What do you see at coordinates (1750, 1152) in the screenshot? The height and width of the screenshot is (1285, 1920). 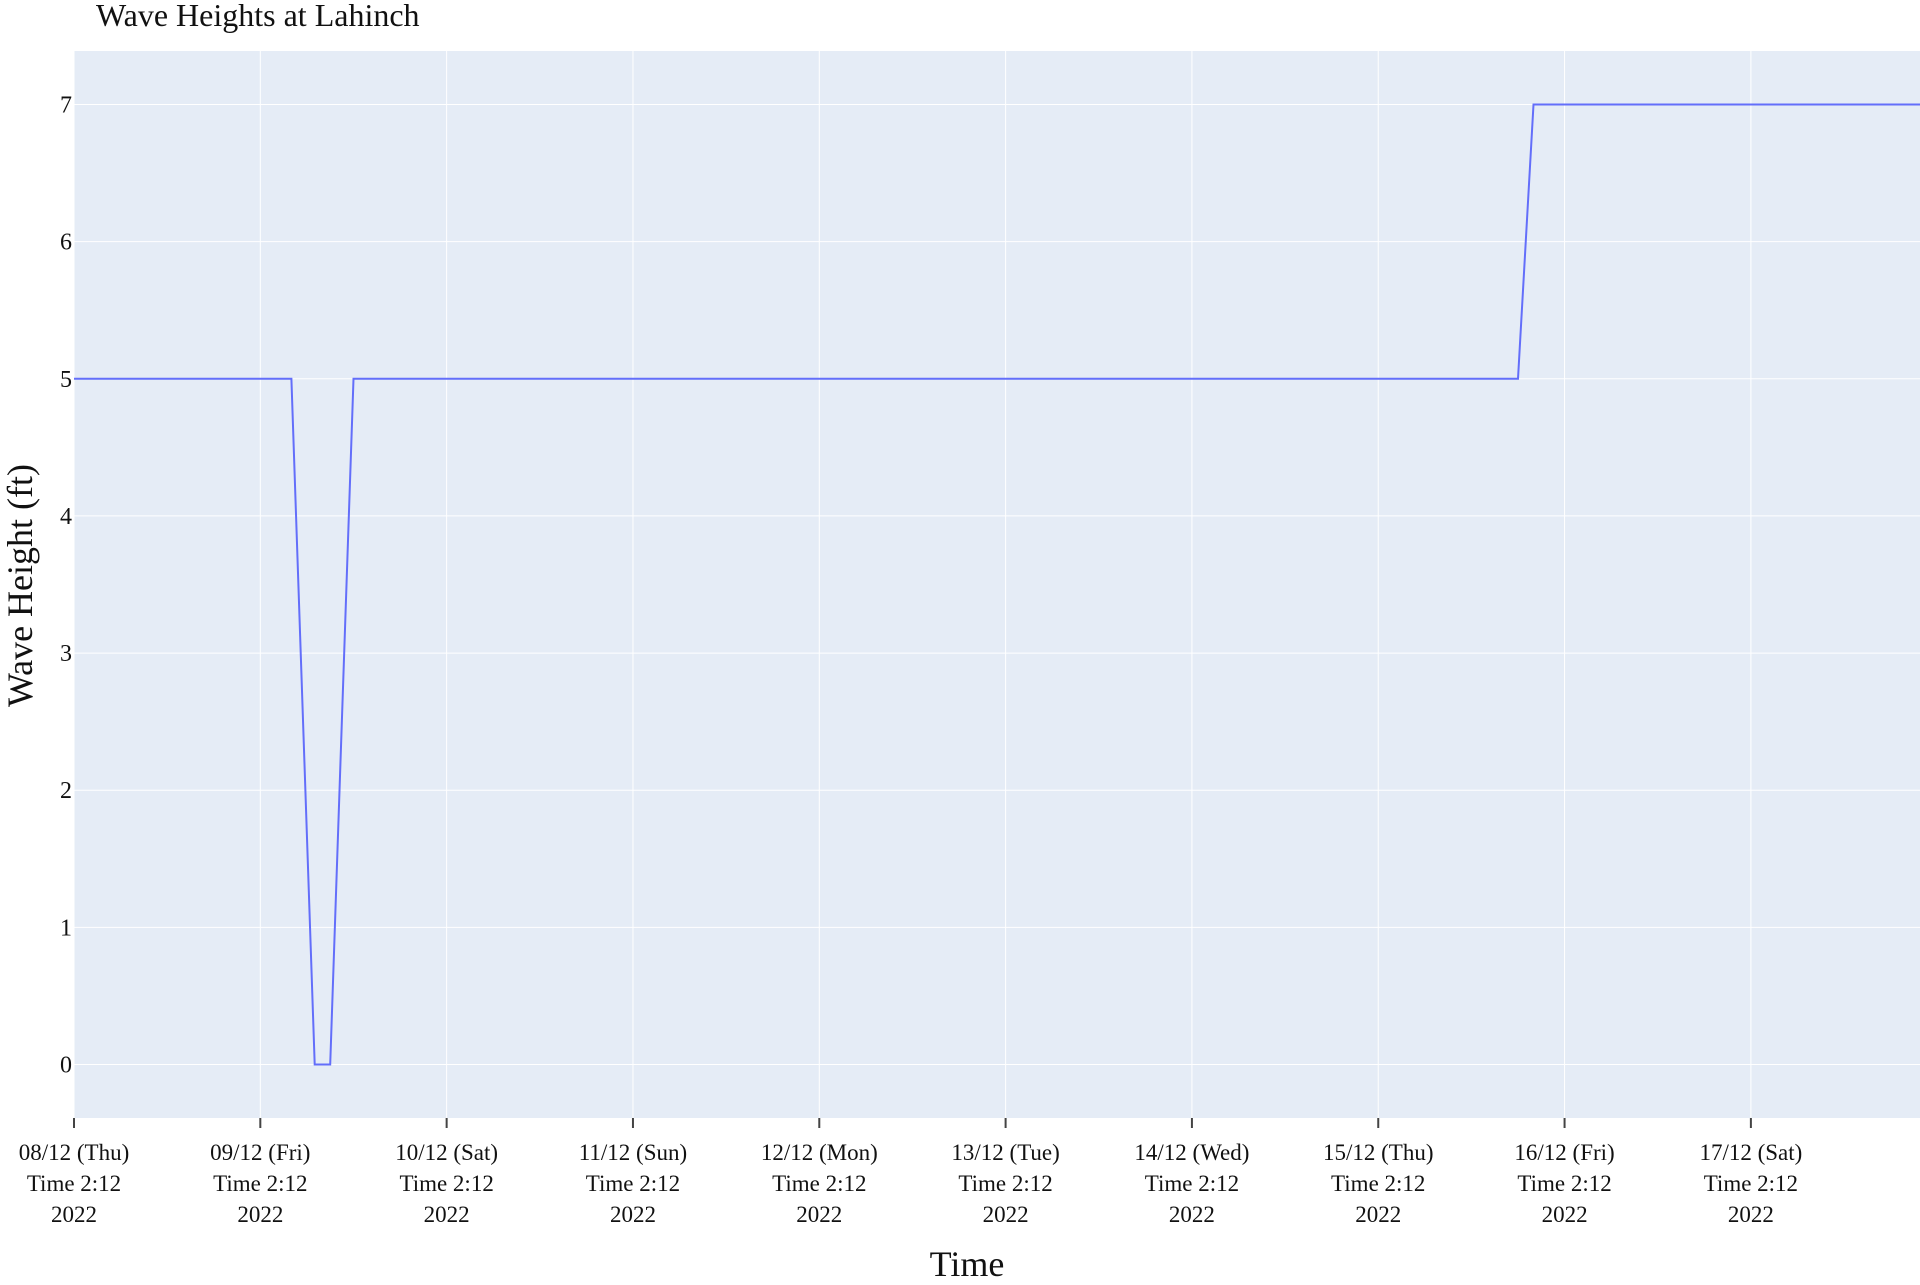 I see `x-tick-label: 17/12 (Sat)` at bounding box center [1750, 1152].